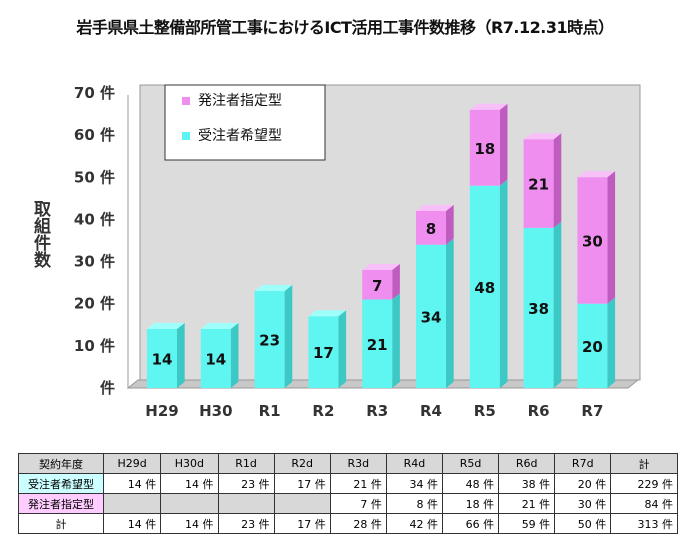  I want to click on x-tick-label: H30, so click(215, 411).